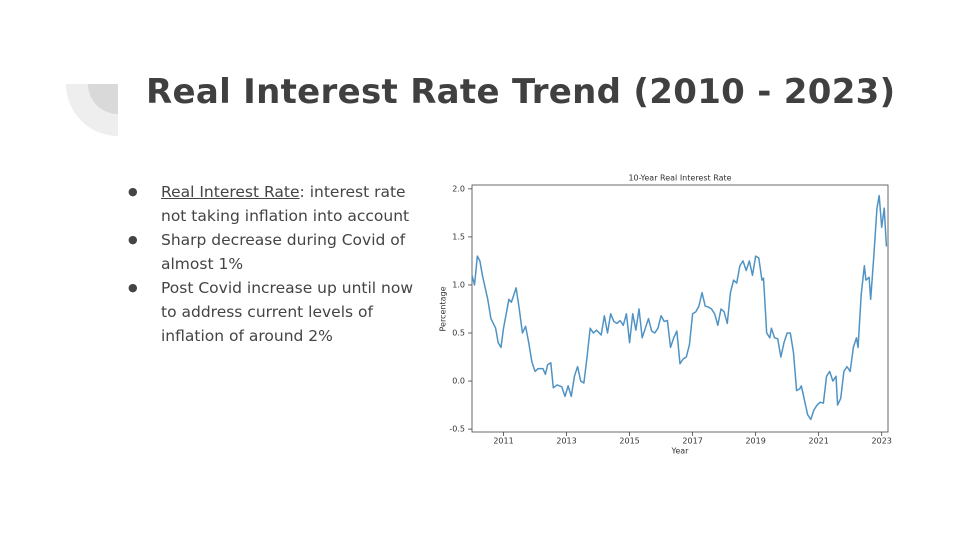 Image resolution: width=960 pixels, height=540 pixels. Describe the element at coordinates (103, 99) in the screenshot. I see `decoration` at that location.